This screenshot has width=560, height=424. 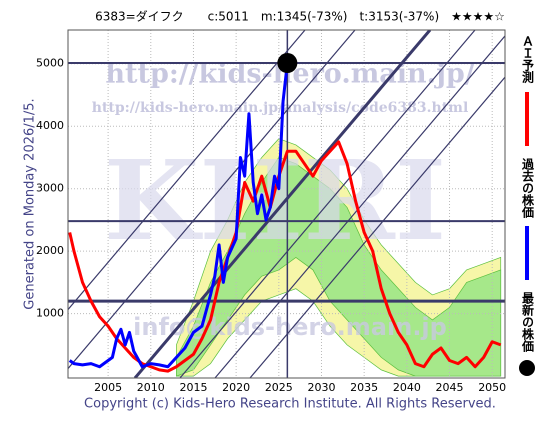 What do you see at coordinates (528, 322) in the screenshot?
I see `legend-label: 最新の株価` at bounding box center [528, 322].